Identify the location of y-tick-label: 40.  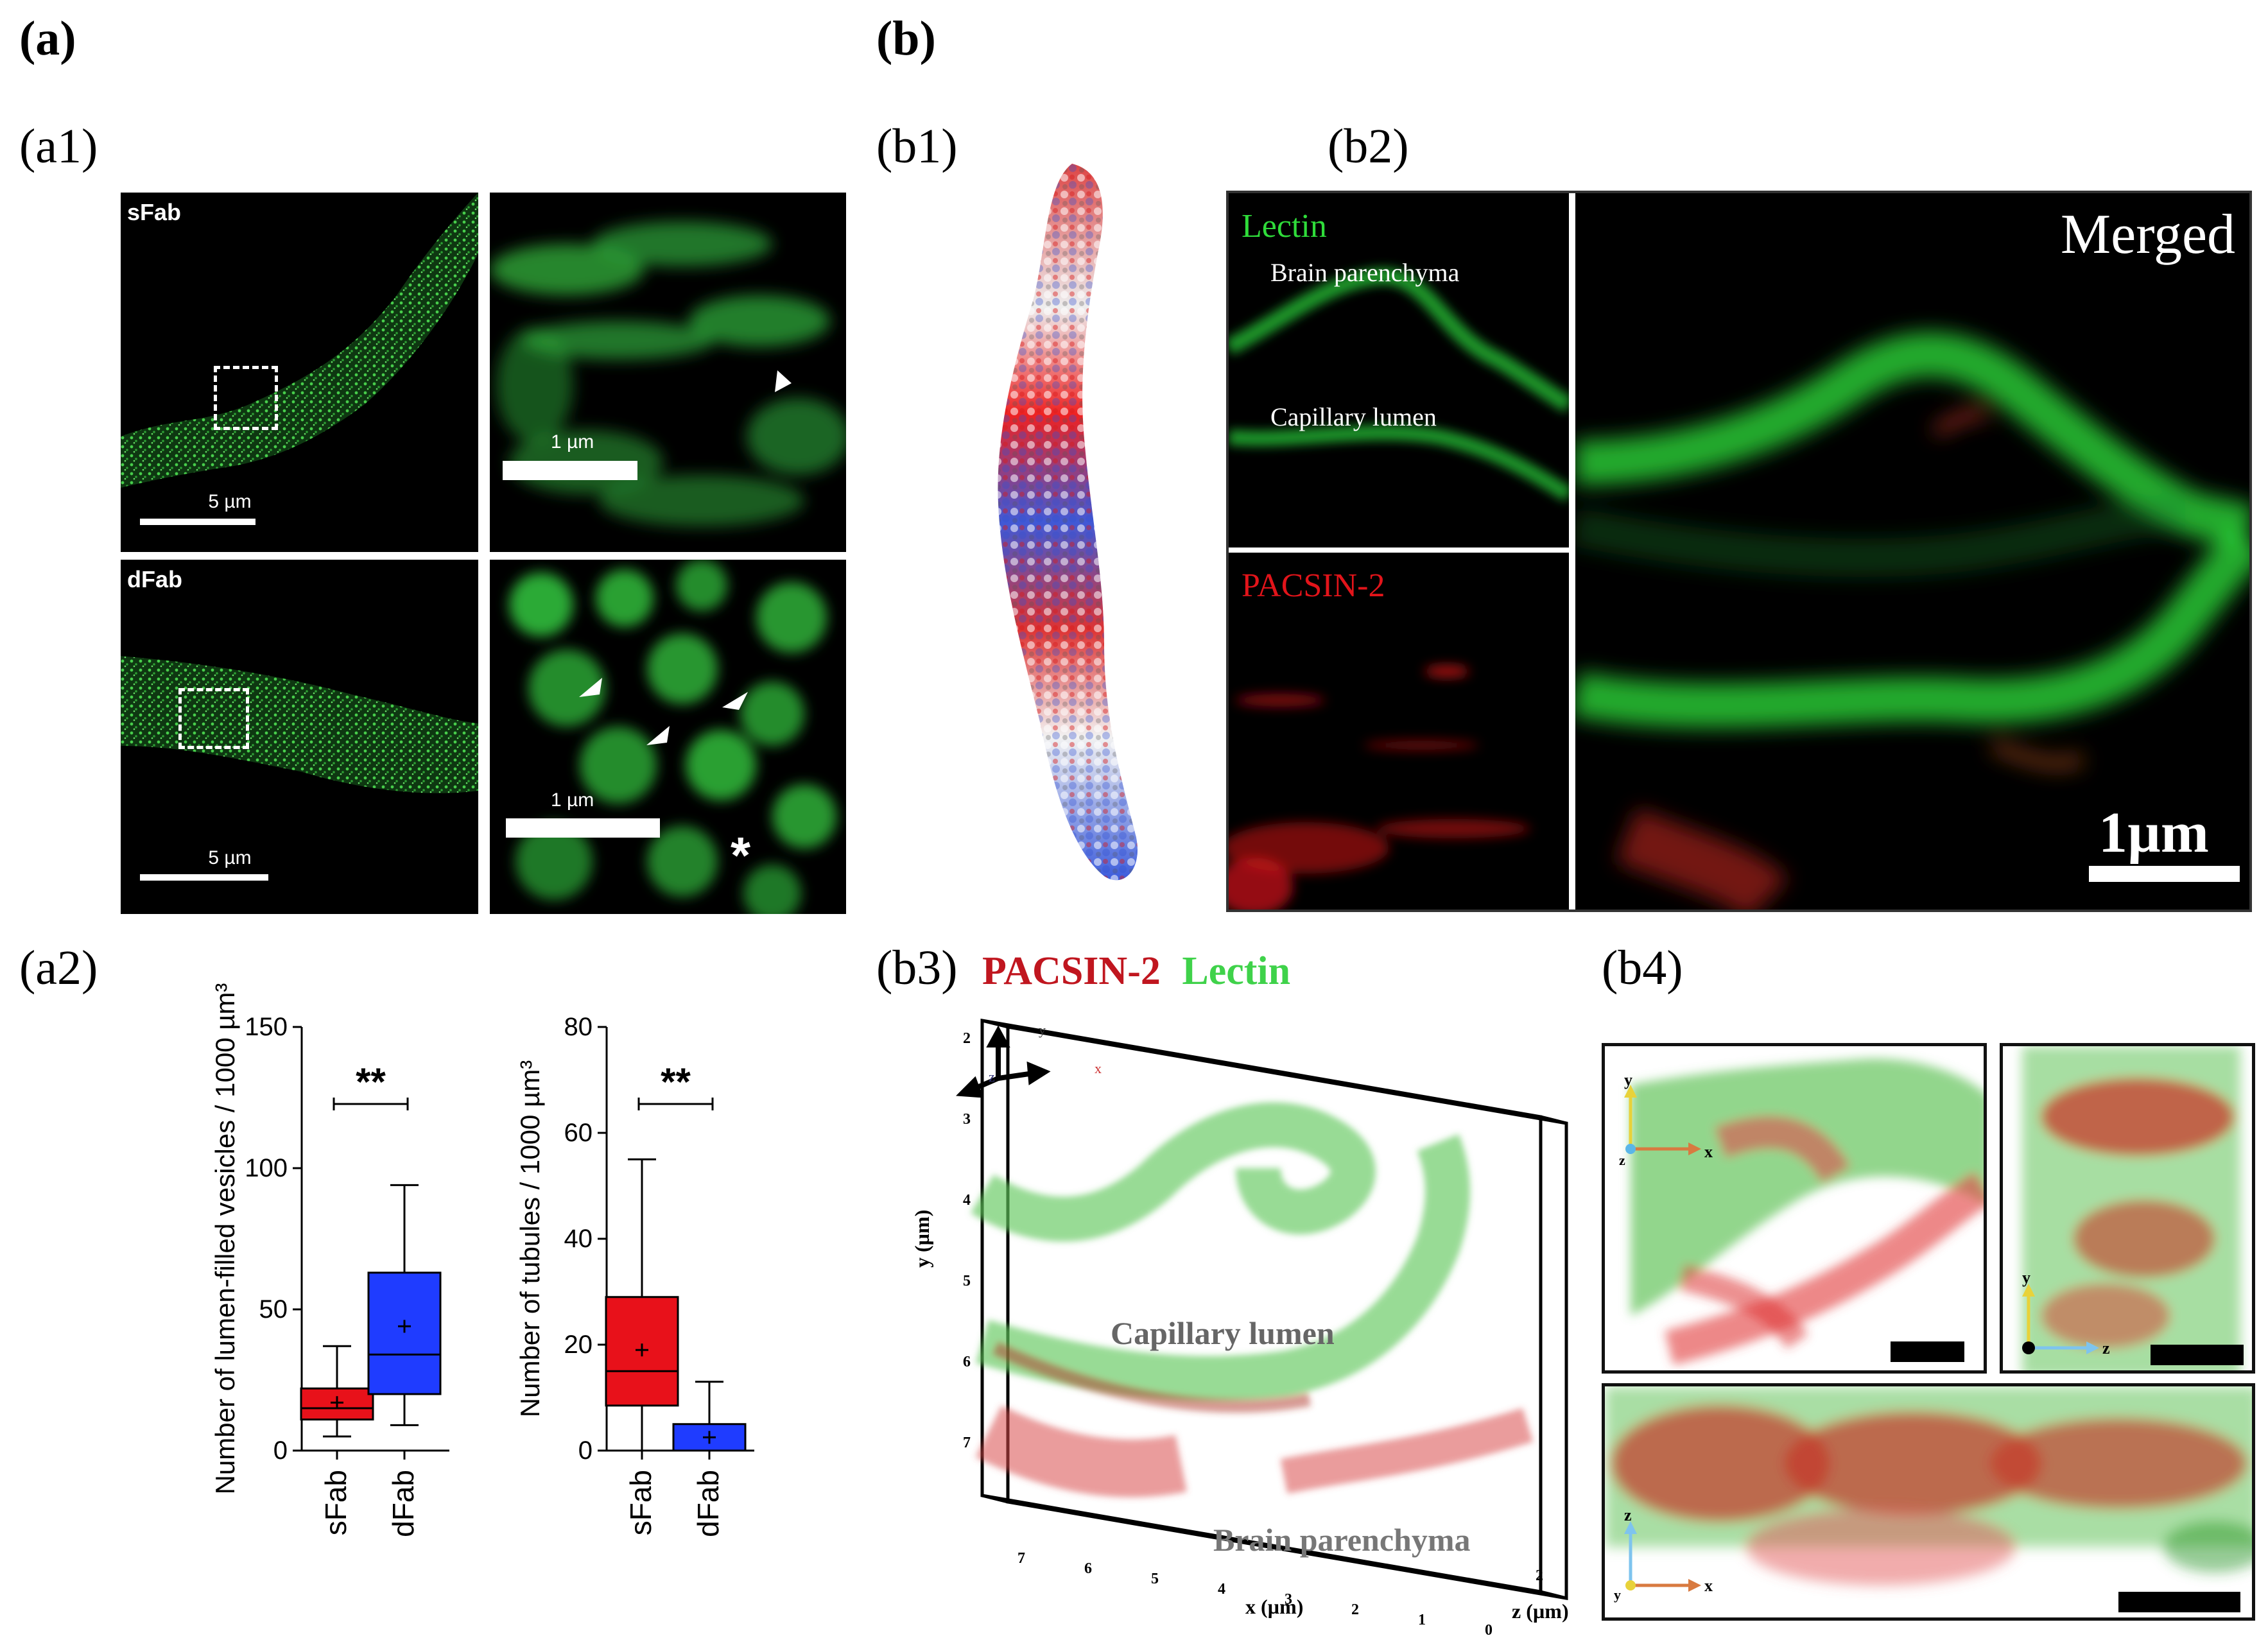
(578, 1239).